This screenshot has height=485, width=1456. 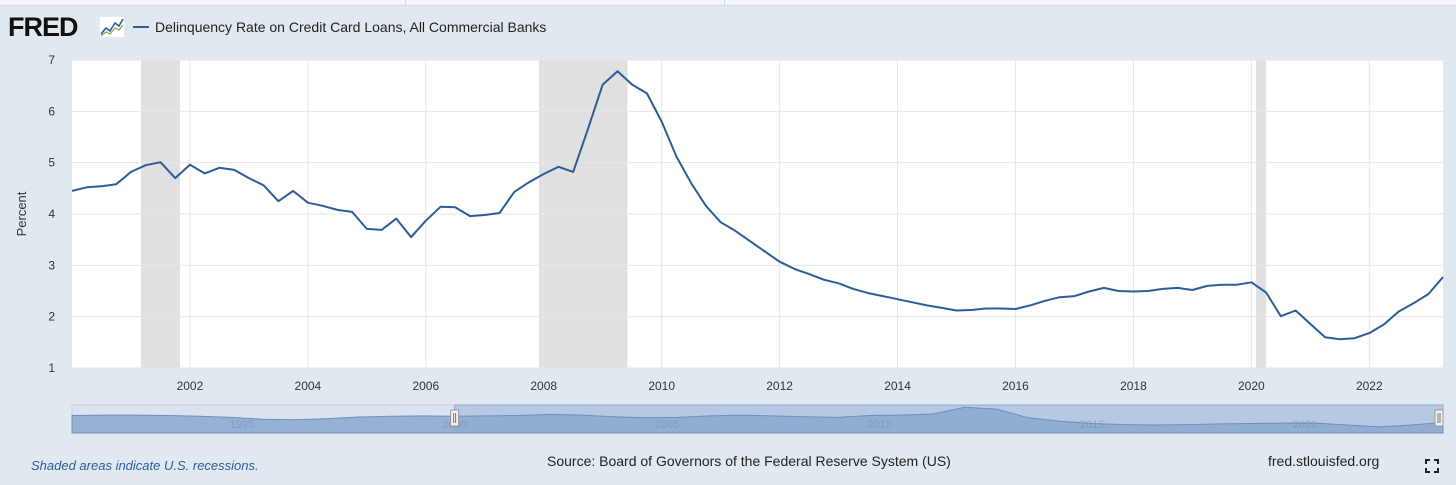 I want to click on y-tick-label: 4, so click(x=51, y=214).